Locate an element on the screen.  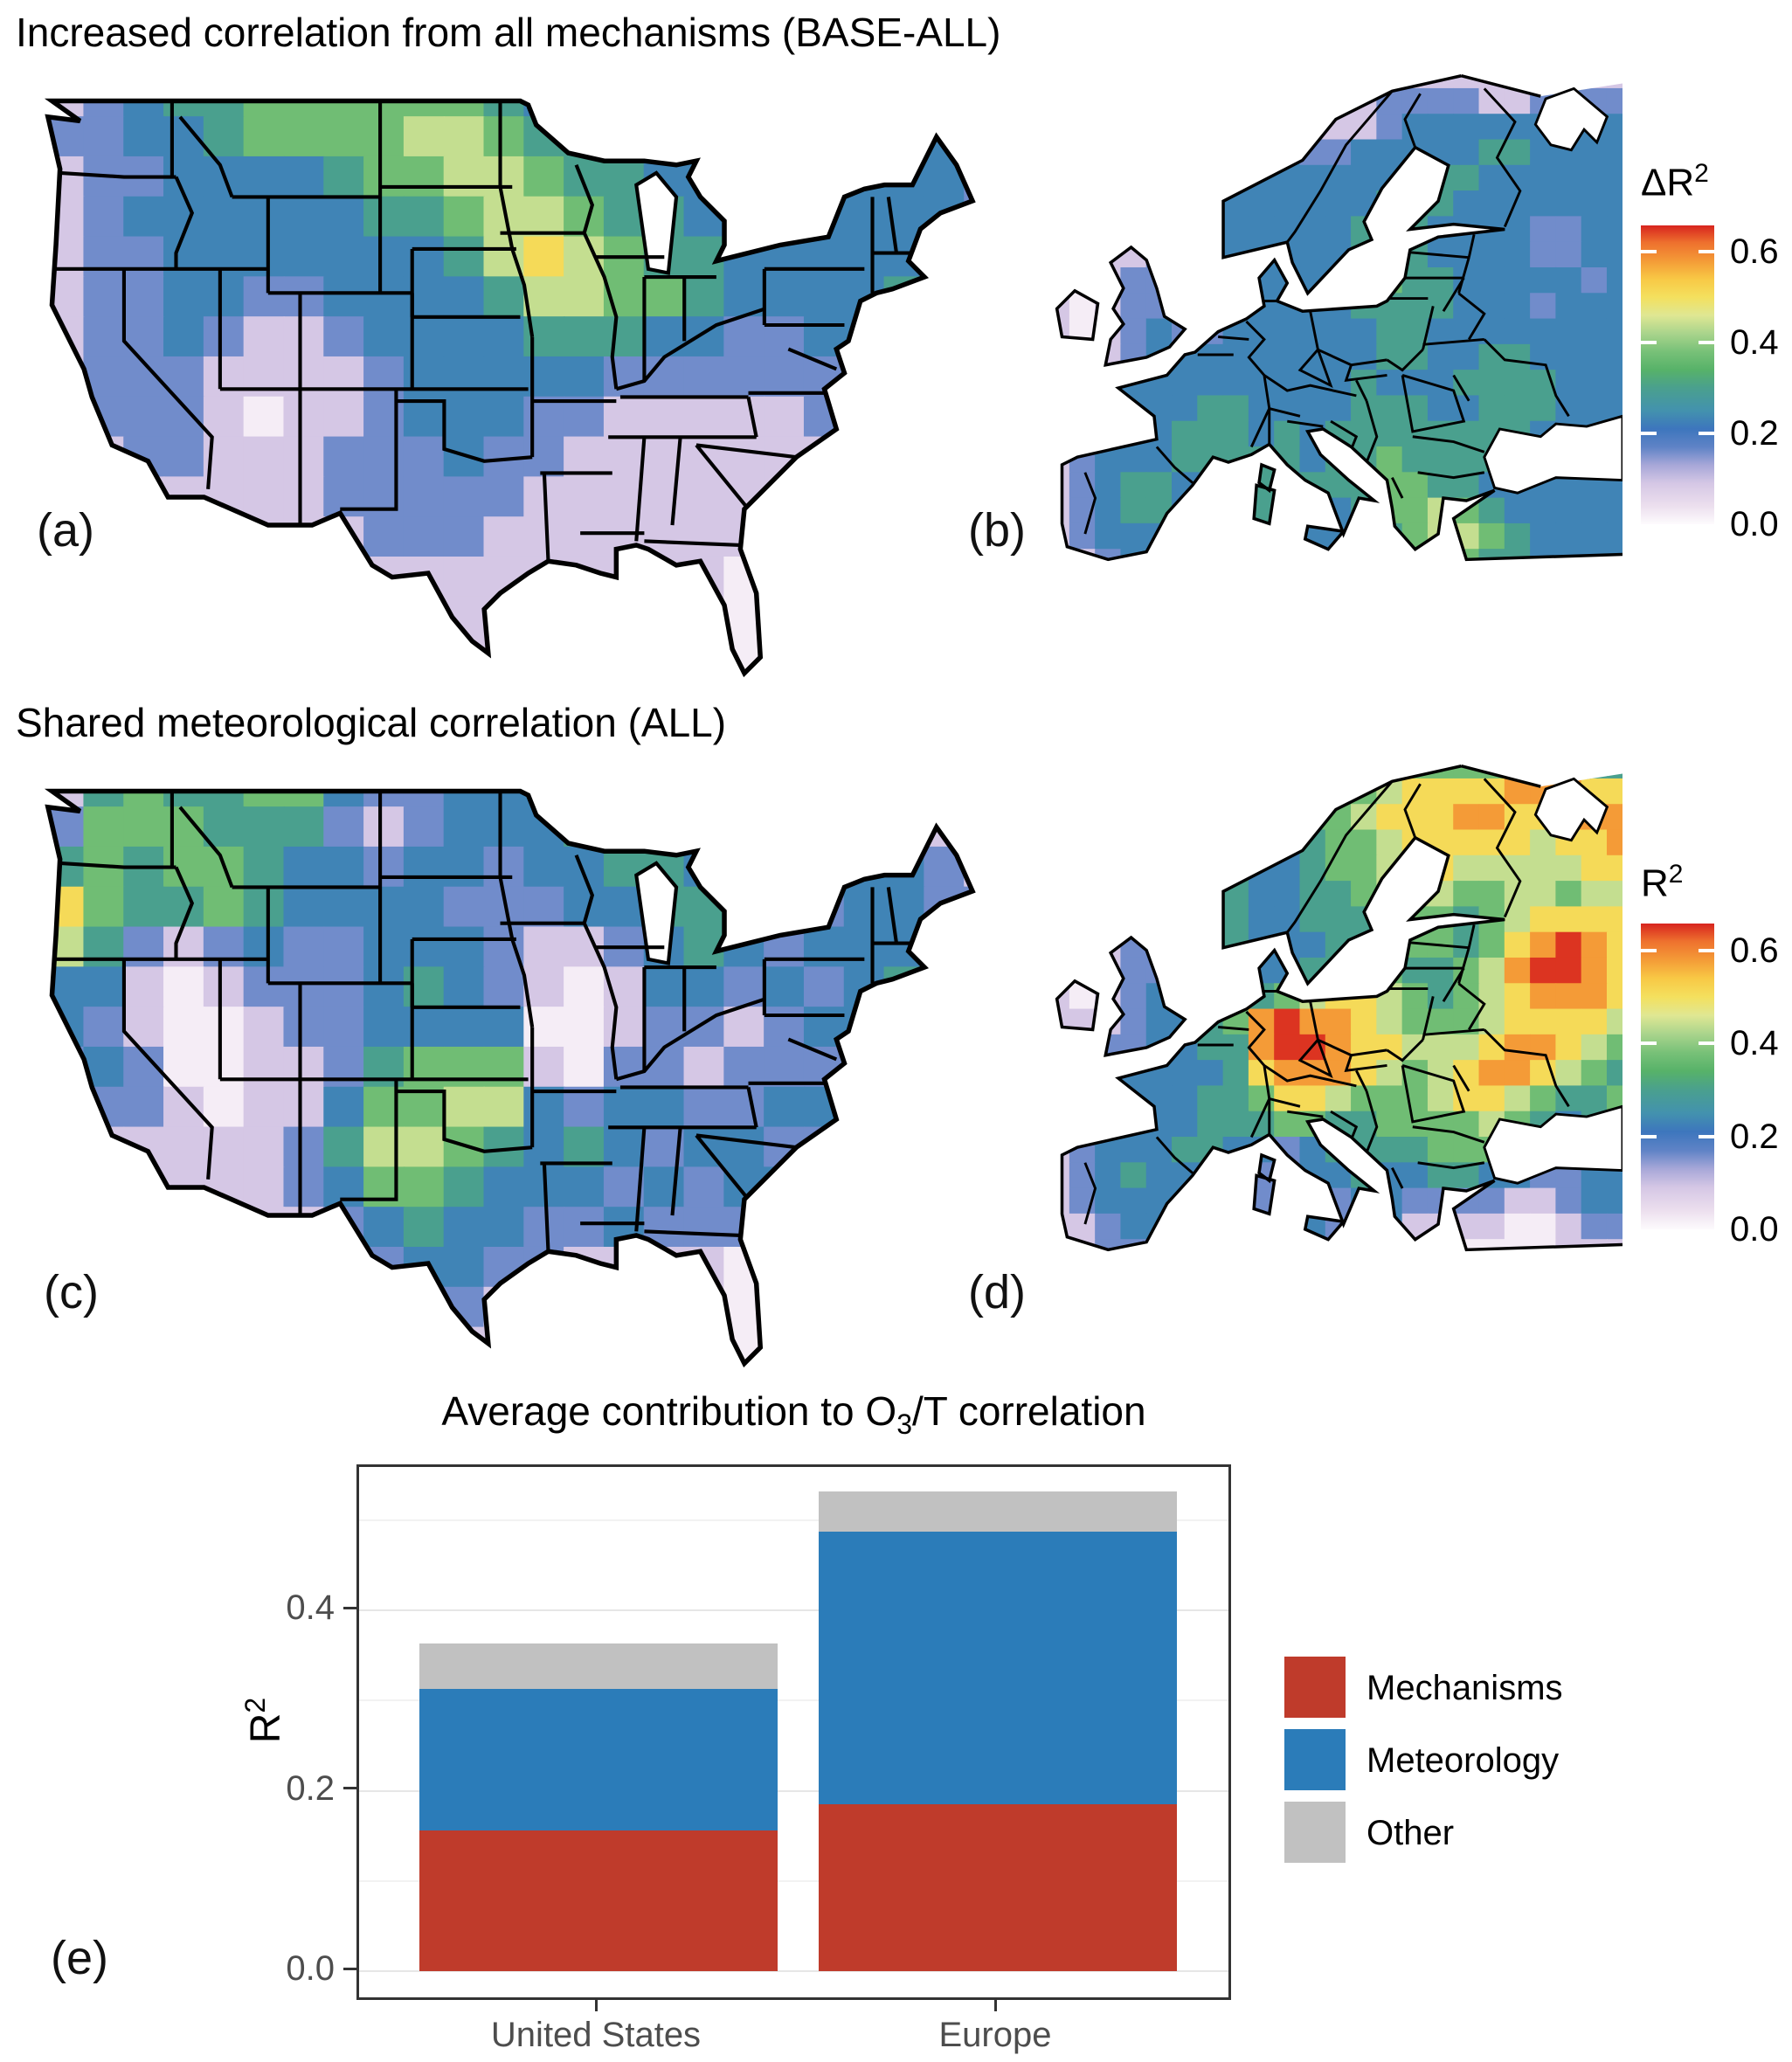
heatmap-cells-a is located at coordinates (510, 387).